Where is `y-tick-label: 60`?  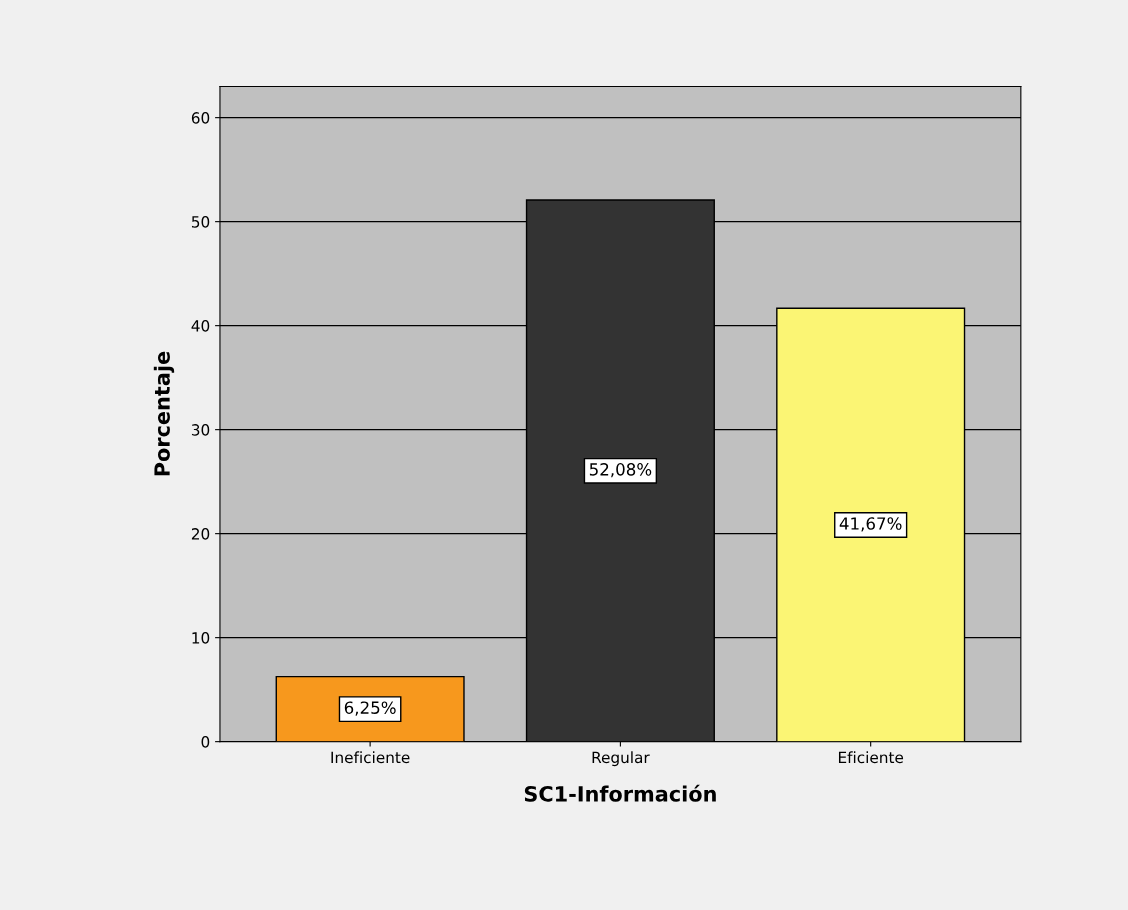
y-tick-label: 60 is located at coordinates (200, 118).